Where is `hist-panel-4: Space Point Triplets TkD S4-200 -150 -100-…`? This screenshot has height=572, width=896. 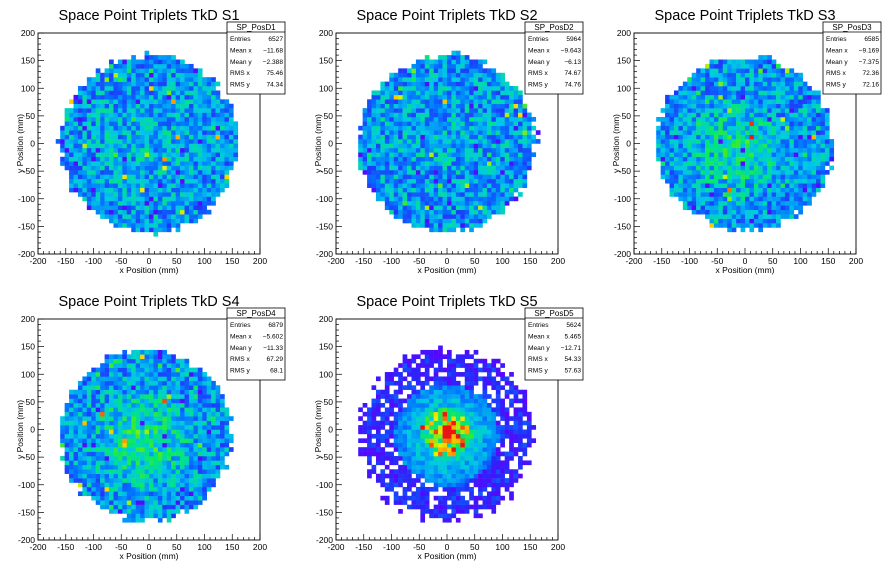
hist-panel-4: Space Point Triplets TkD S4-200 -150 -100-… is located at coordinates (150, 427).